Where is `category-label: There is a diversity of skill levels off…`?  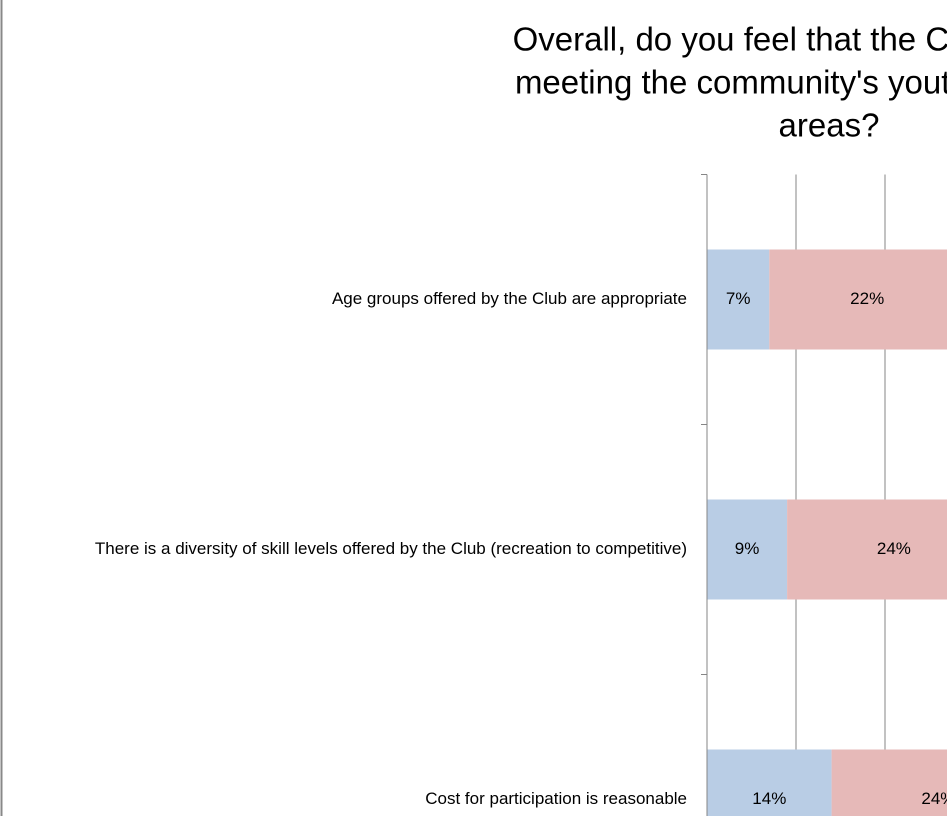
category-label: There is a diversity of skill levels off… is located at coordinates (391, 548).